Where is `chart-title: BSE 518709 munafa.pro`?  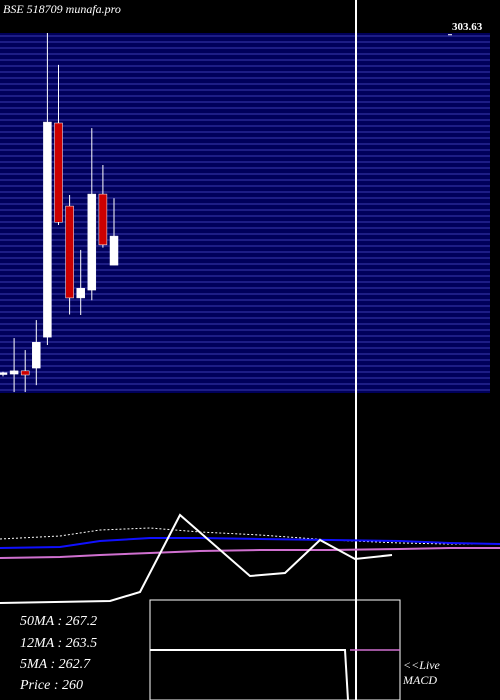 chart-title: BSE 518709 munafa.pro is located at coordinates (62, 9).